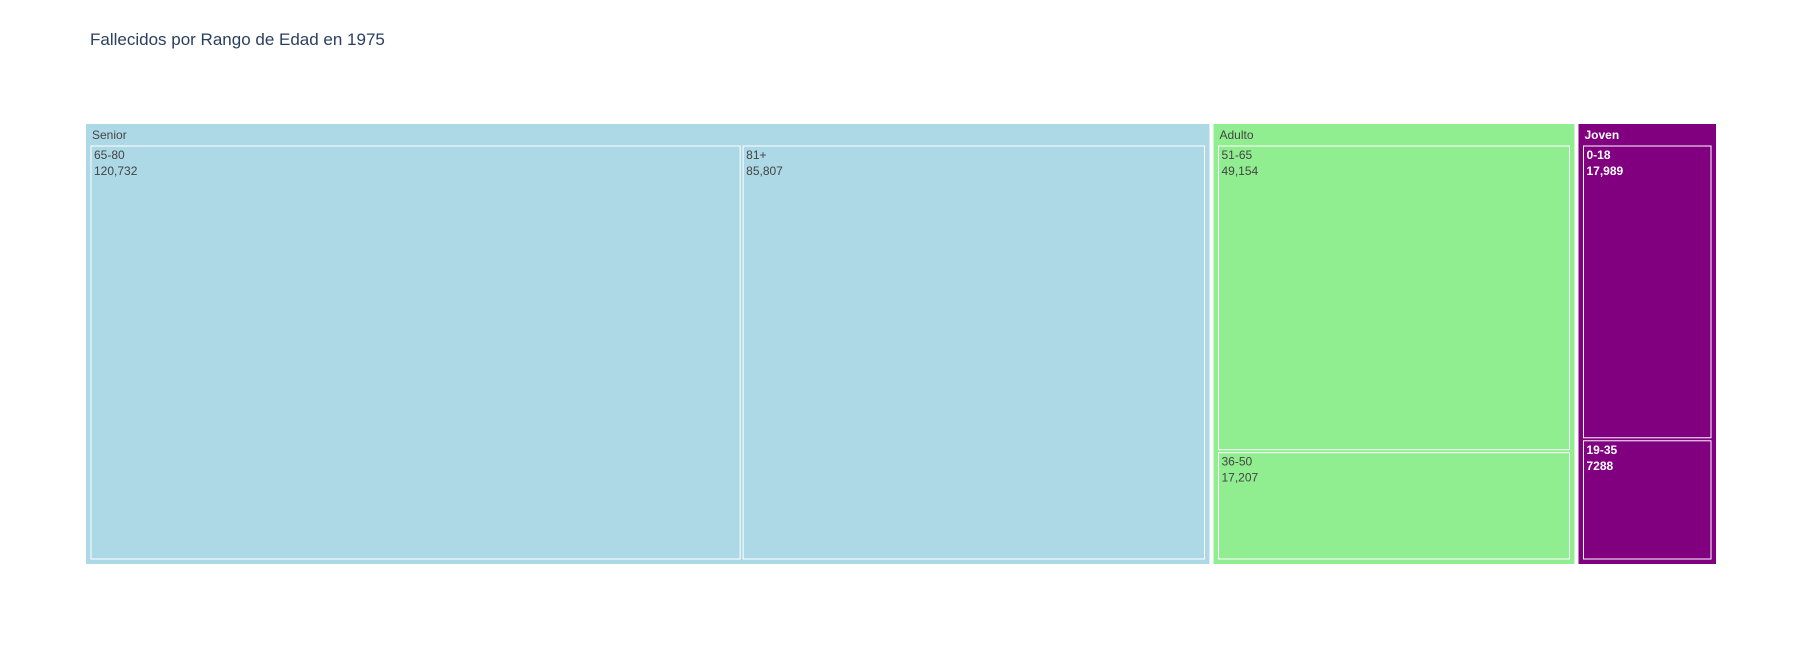 The image size is (1800, 649). I want to click on group-label: Adulto, so click(1237, 135).